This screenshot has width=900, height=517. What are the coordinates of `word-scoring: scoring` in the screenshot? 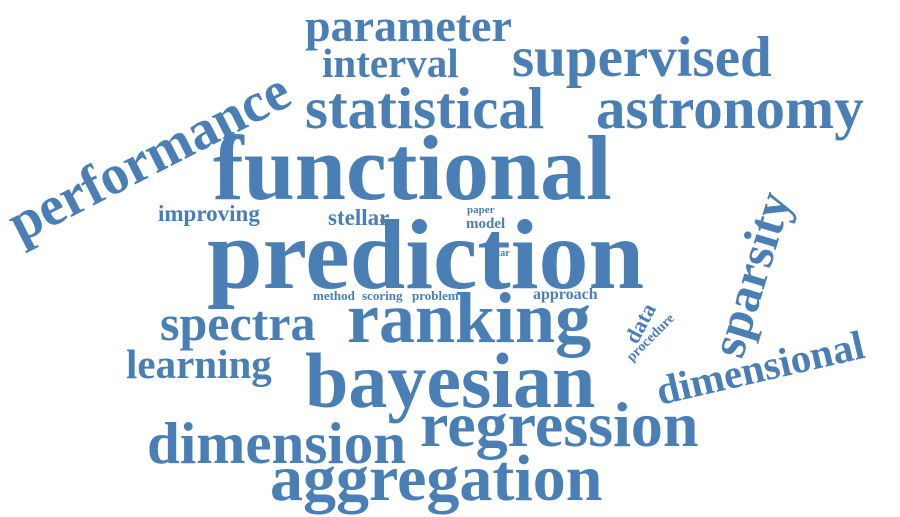 It's located at (382, 295).